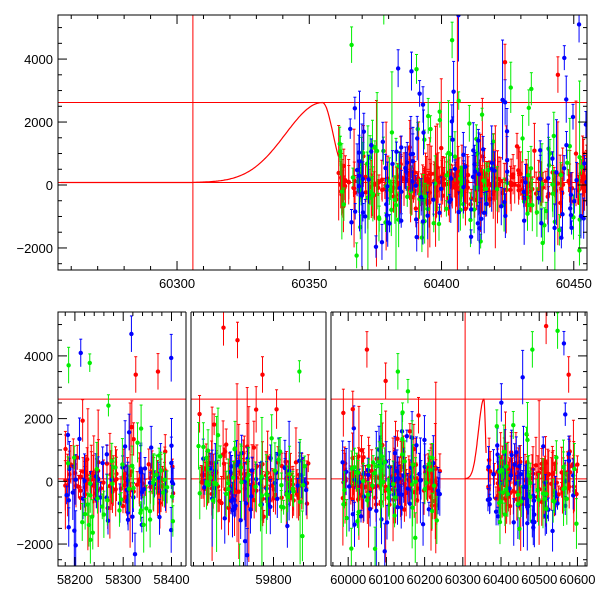 This screenshot has width=600, height=600. Describe the element at coordinates (75, 579) in the screenshot. I see `x-tick-label: 58200` at that location.